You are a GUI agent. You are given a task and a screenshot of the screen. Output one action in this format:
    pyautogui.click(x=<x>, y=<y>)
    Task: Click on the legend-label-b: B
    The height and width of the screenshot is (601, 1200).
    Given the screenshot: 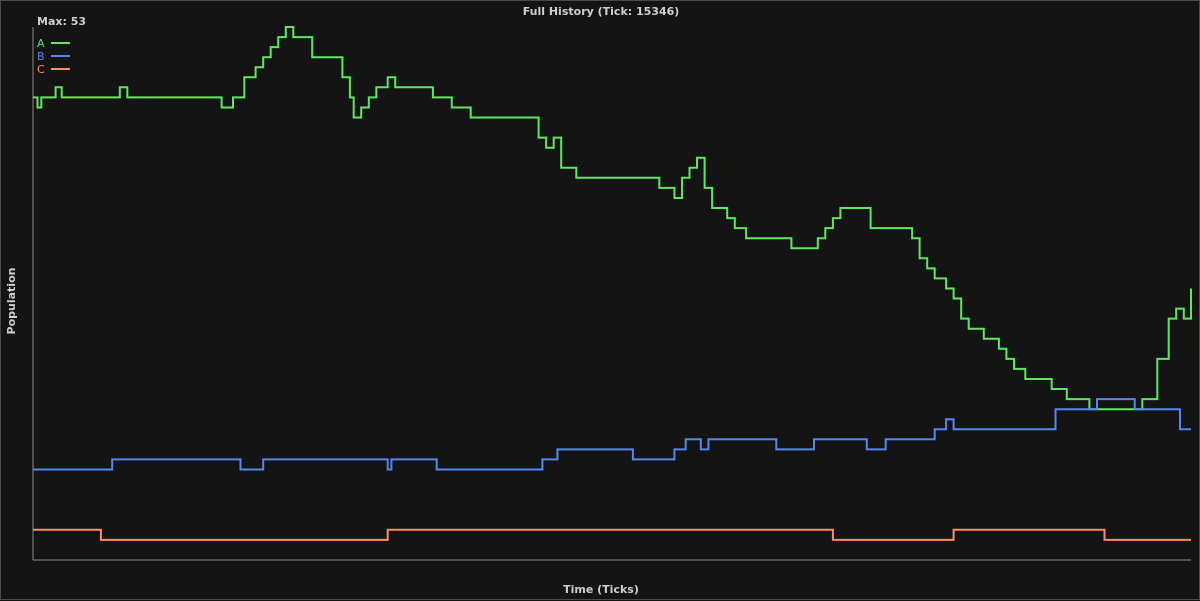 What is the action you would take?
    pyautogui.click(x=41, y=56)
    